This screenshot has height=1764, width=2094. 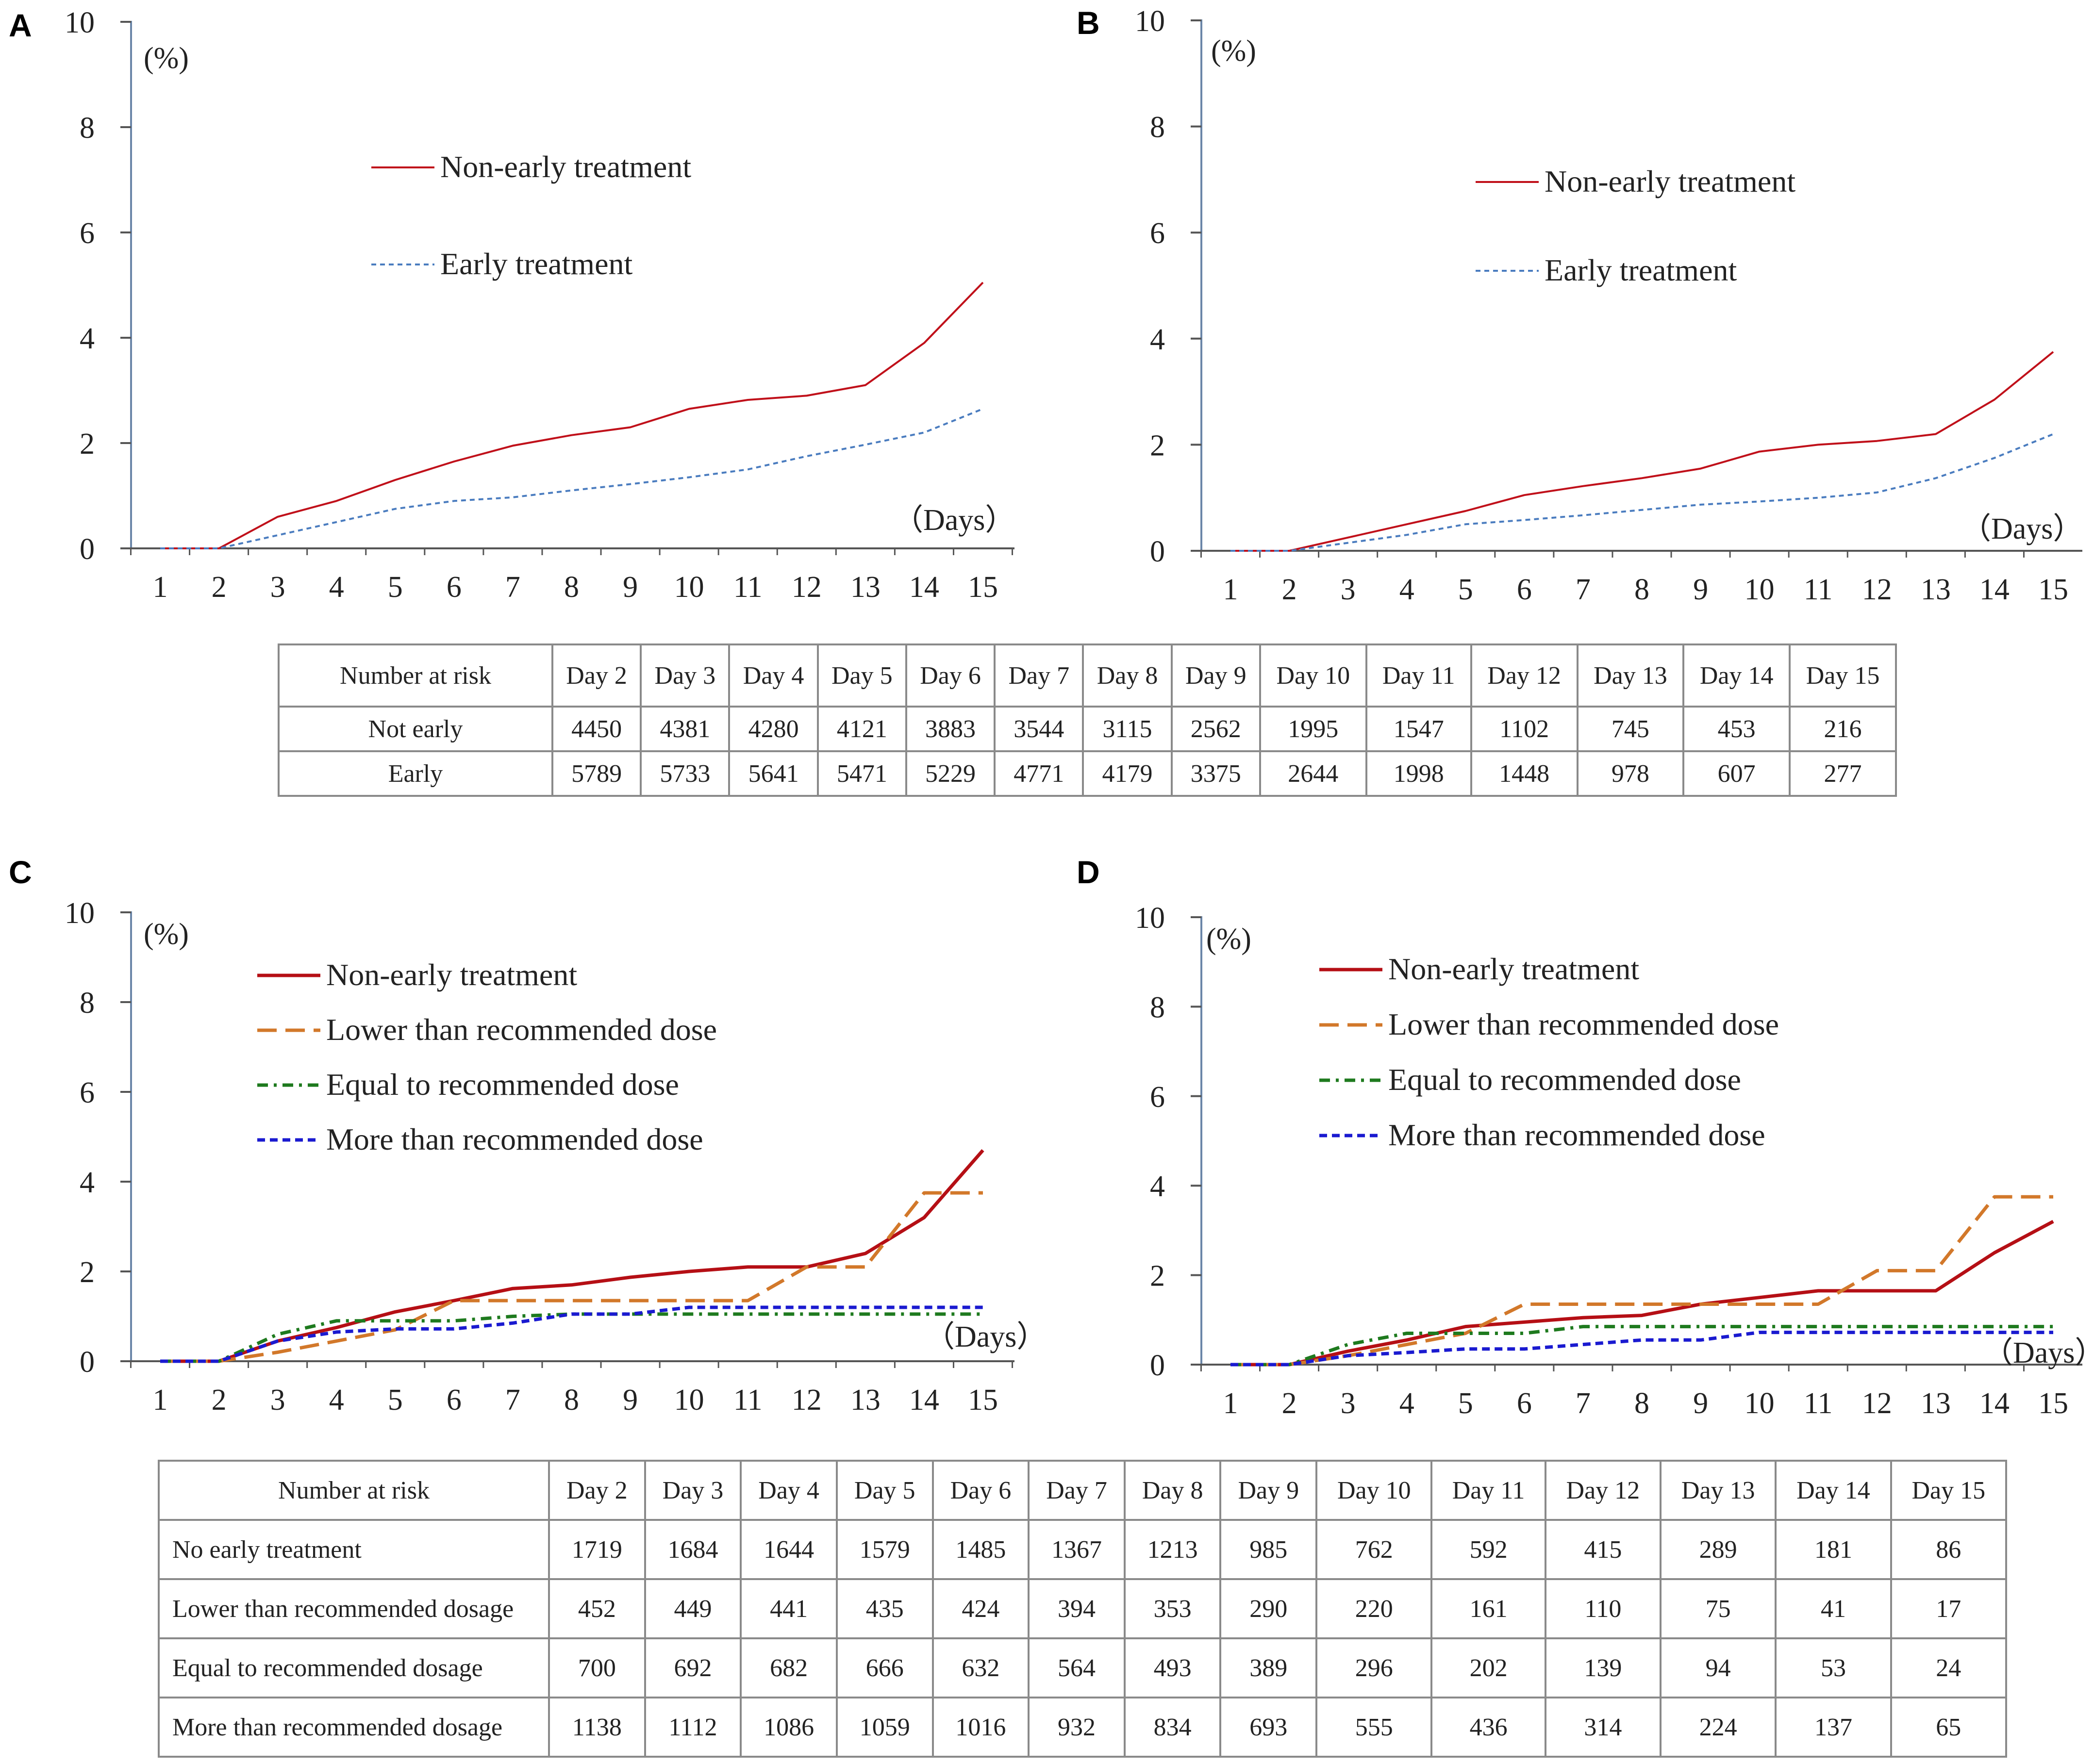 I want to click on count-cell: 137, so click(x=1833, y=1727).